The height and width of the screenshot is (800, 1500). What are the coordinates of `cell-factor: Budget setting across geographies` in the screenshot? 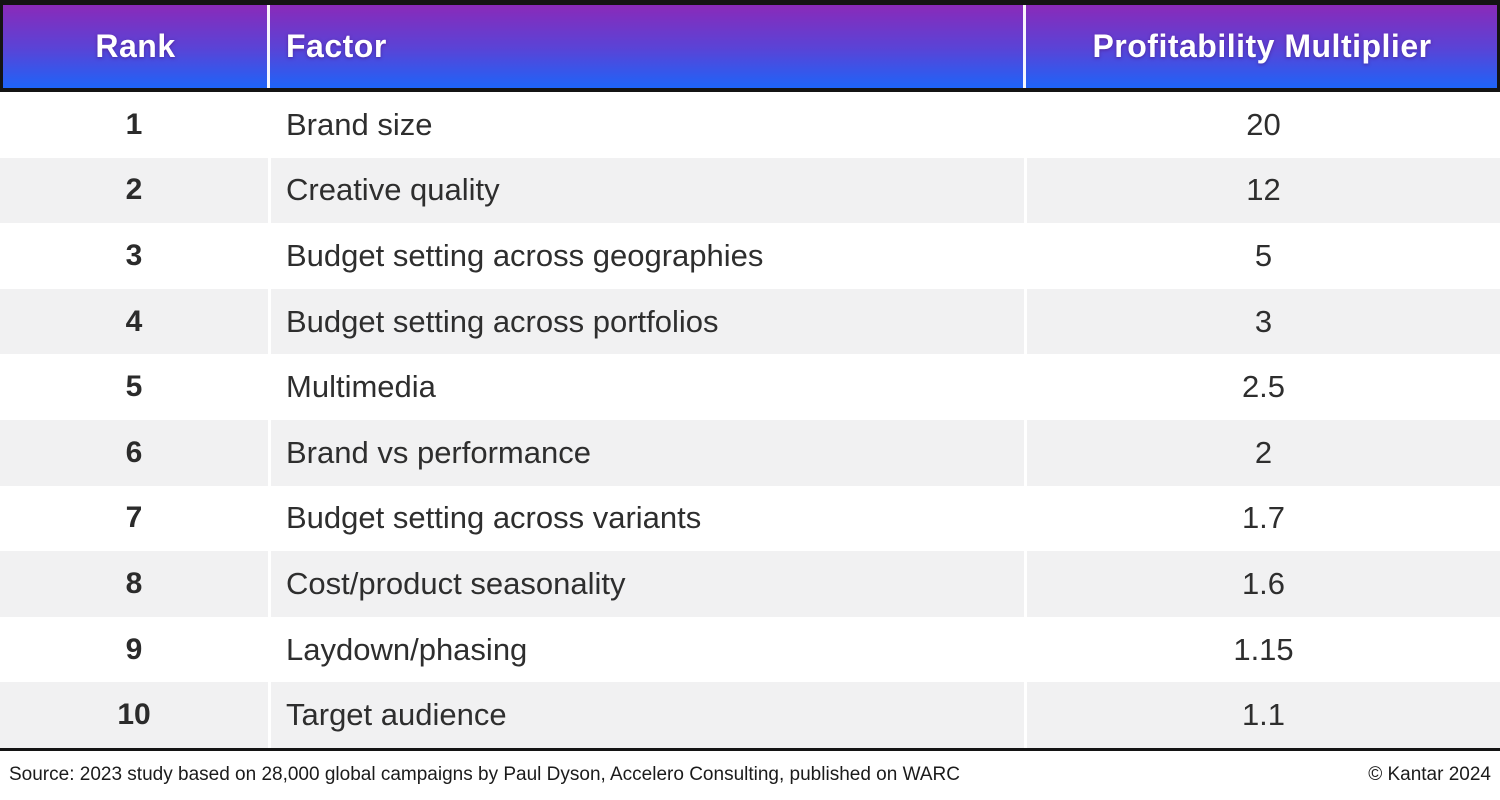 It's located at (647, 256).